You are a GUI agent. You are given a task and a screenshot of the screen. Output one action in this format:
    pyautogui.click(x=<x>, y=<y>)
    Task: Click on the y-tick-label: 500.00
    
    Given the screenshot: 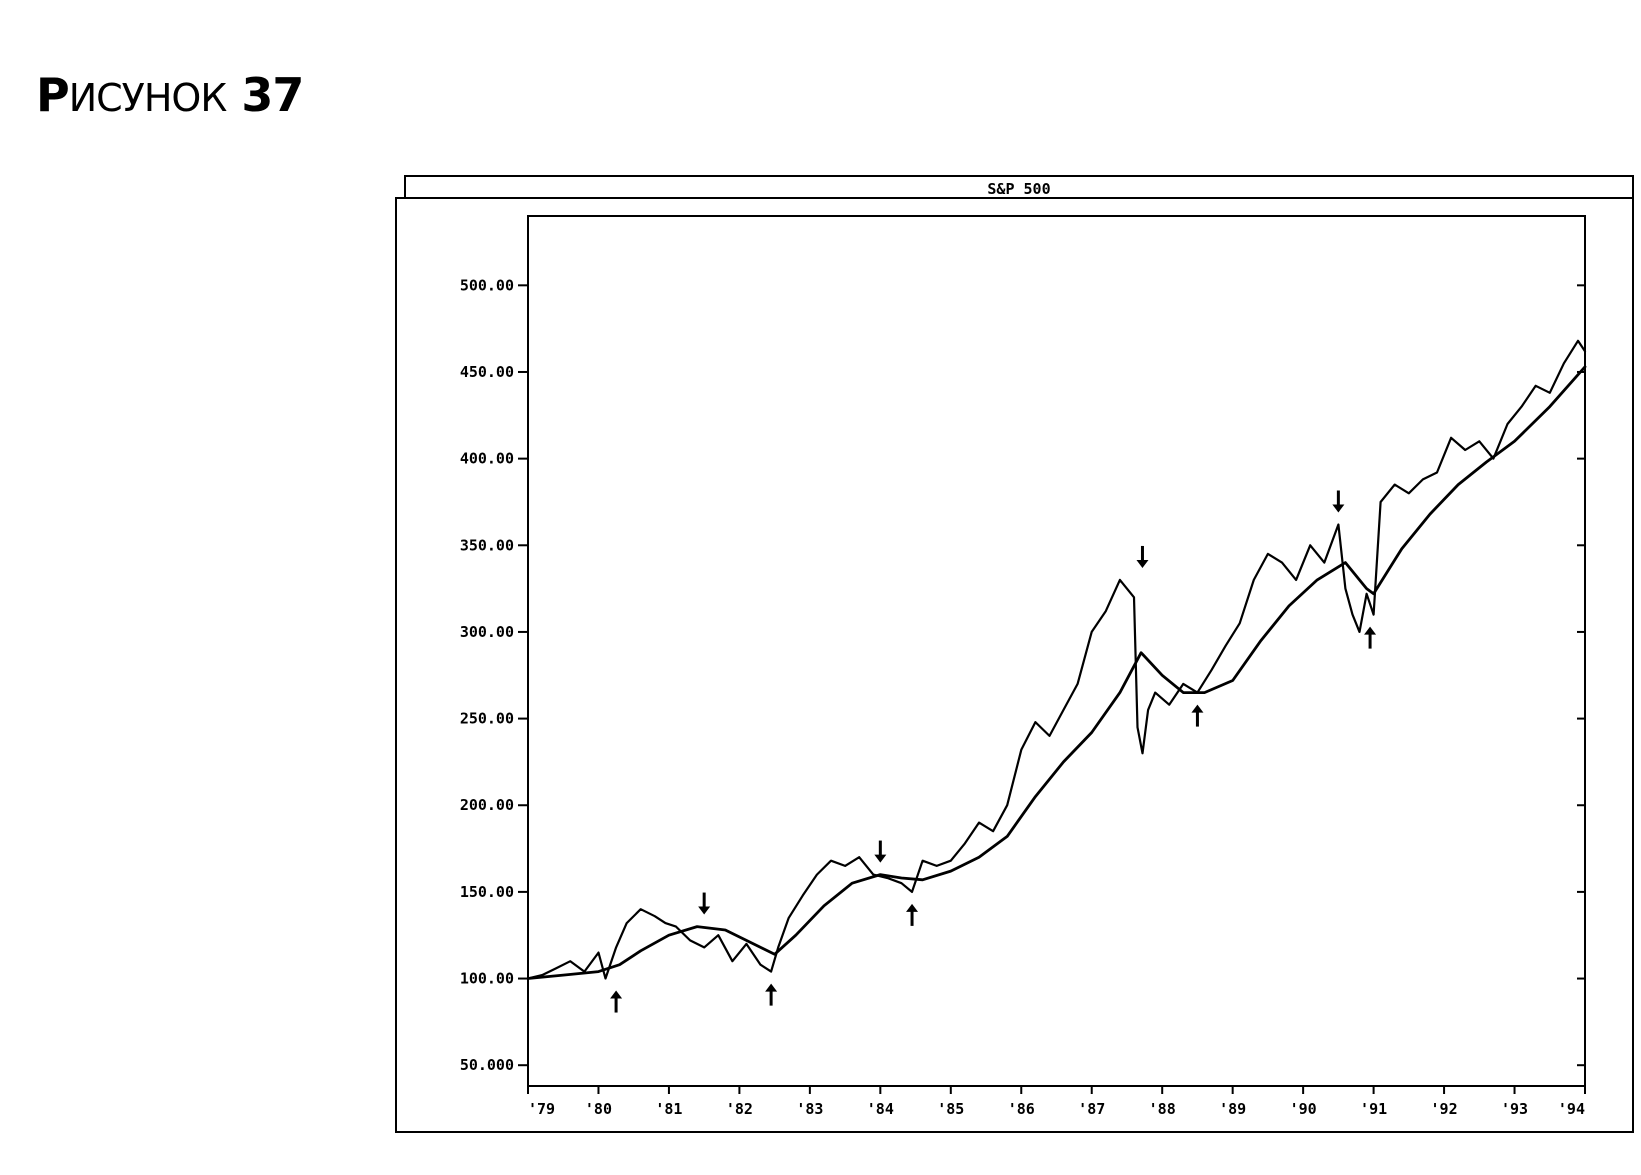 What is the action you would take?
    pyautogui.click(x=487, y=285)
    